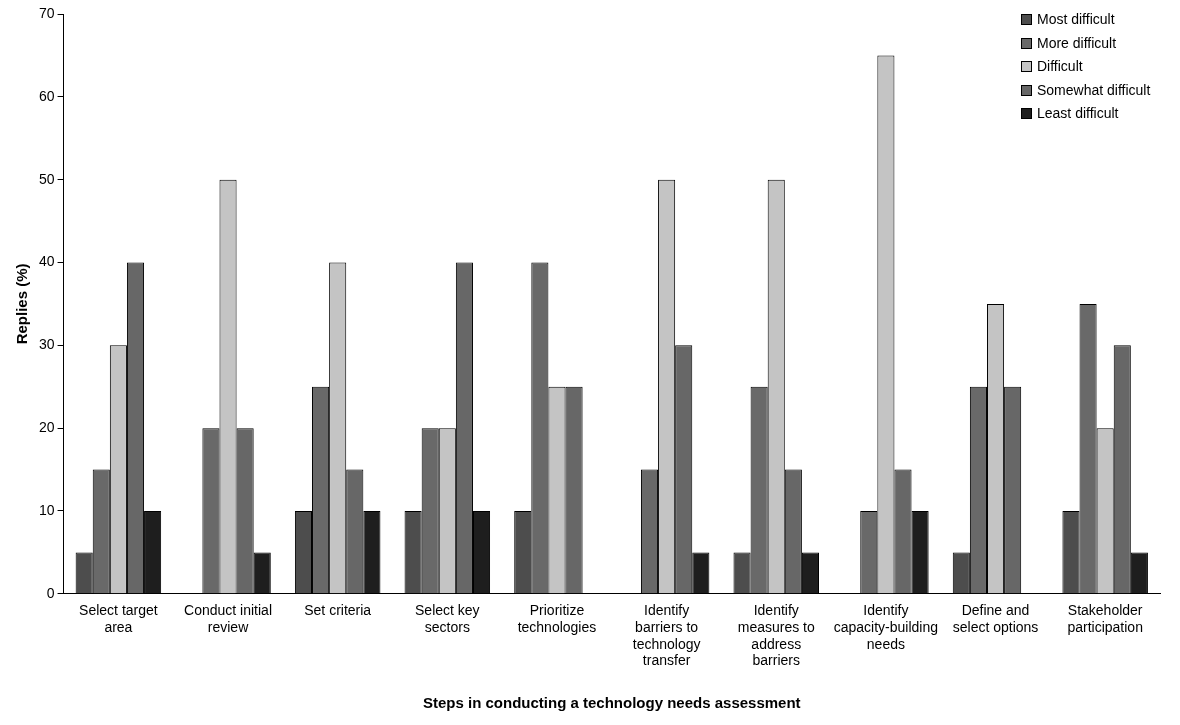  What do you see at coordinates (611, 703) in the screenshot?
I see `x-axis-title: Steps in conducting a technology needs assessment` at bounding box center [611, 703].